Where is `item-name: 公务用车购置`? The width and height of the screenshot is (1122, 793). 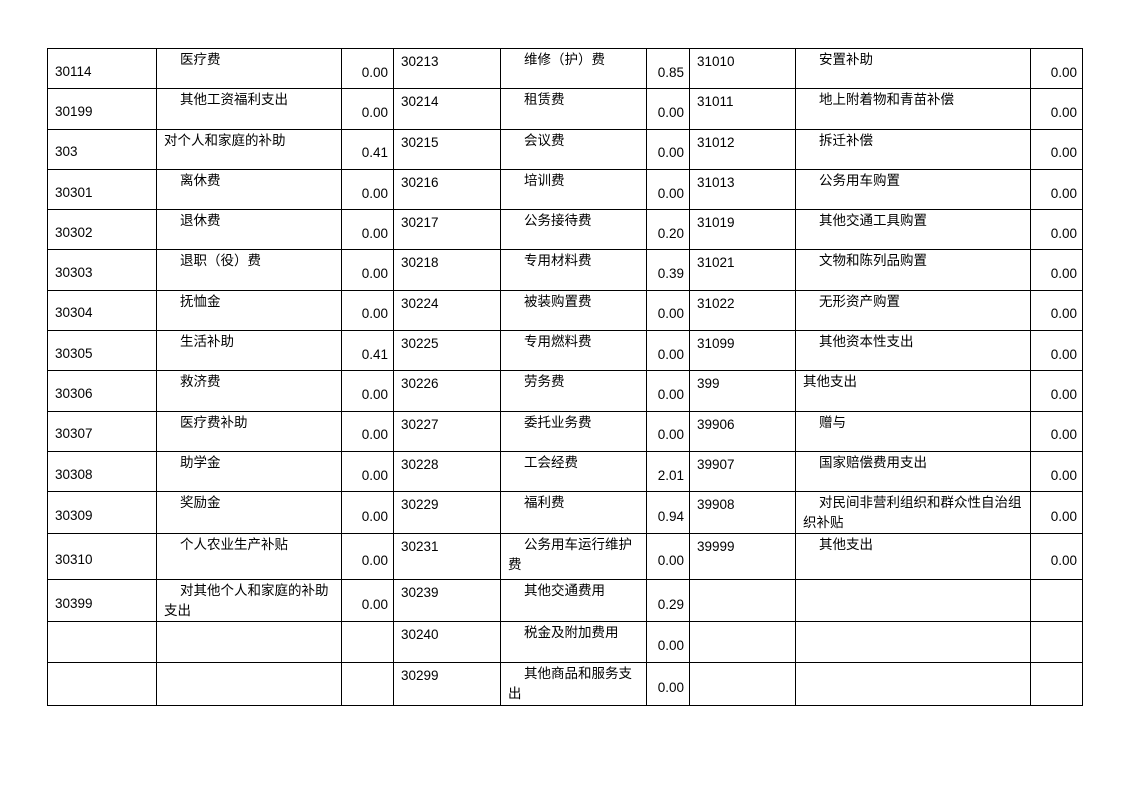 item-name: 公务用车购置 is located at coordinates (913, 189).